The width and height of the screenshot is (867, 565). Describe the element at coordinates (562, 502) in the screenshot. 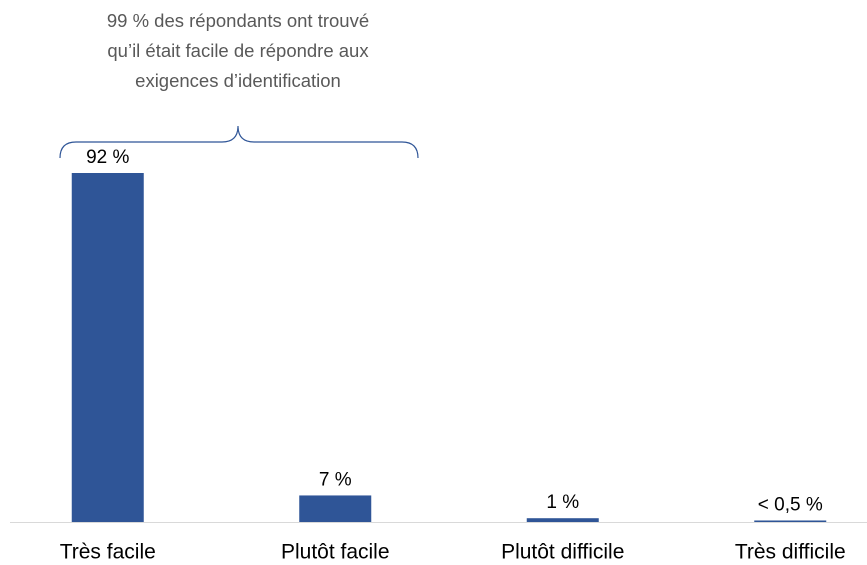

I see `value-label: 1 %` at that location.